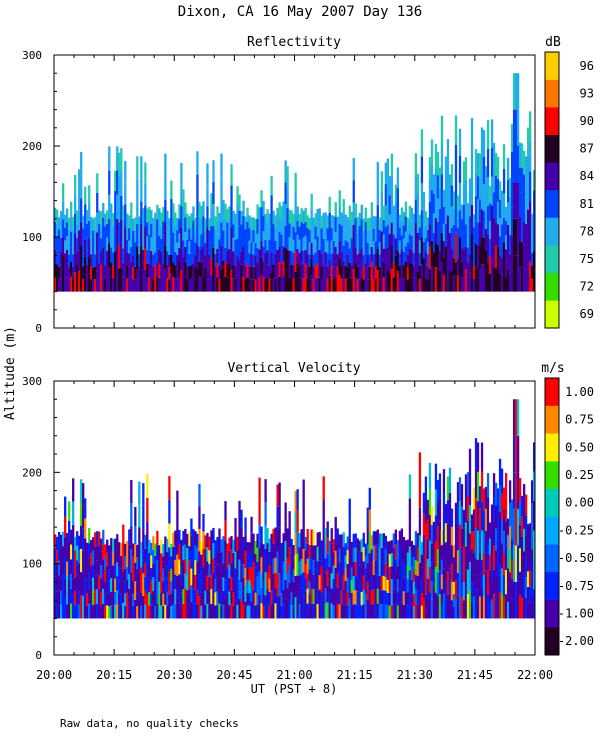 This screenshot has height=750, width=600. What do you see at coordinates (587, 149) in the screenshot?
I see `colorbar-label: 87` at bounding box center [587, 149].